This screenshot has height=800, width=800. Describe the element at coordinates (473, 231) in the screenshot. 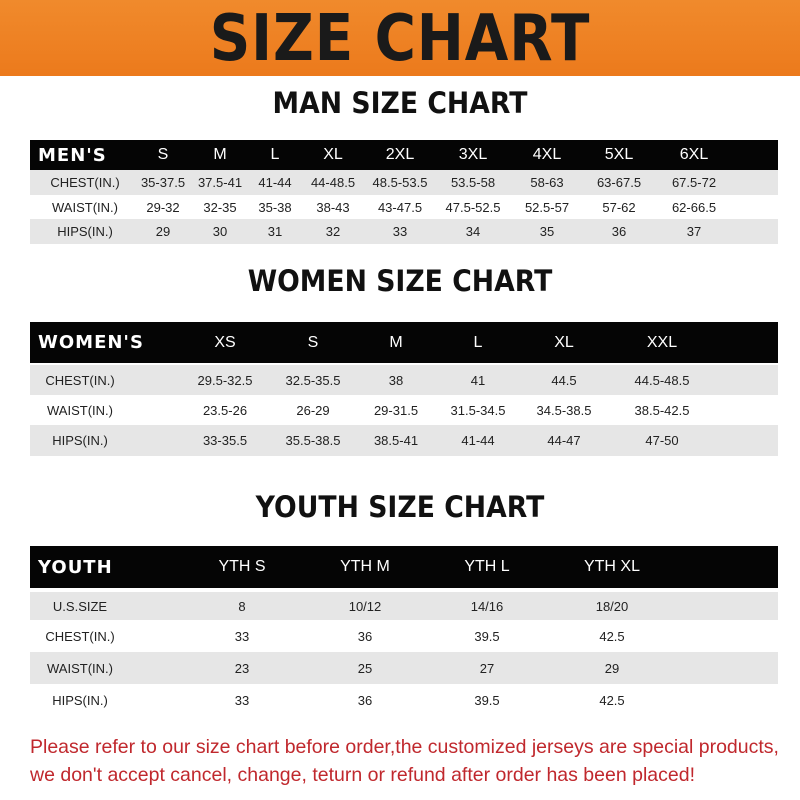

I see `value-cell: 34` at that location.